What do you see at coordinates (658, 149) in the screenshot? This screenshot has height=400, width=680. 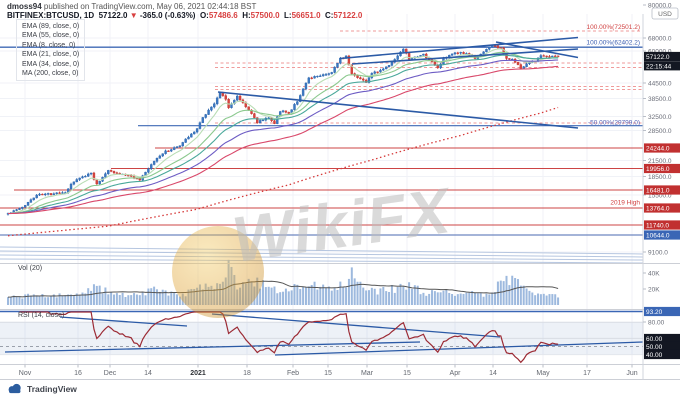 I see `svg-text: 24244.0` at bounding box center [658, 149].